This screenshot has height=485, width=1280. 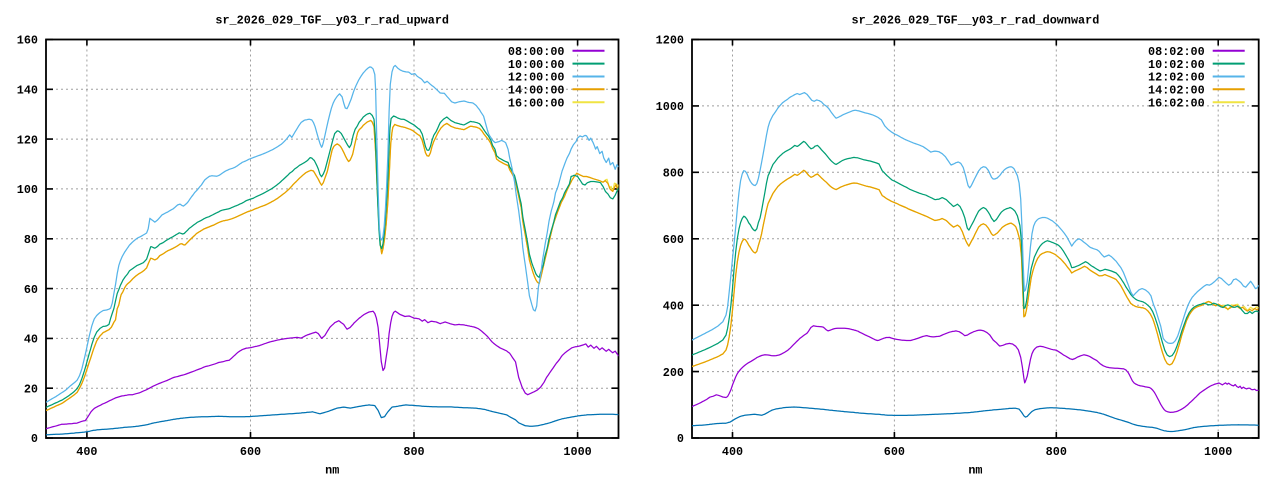 I want to click on svg-text: 60, so click(x=31, y=290).